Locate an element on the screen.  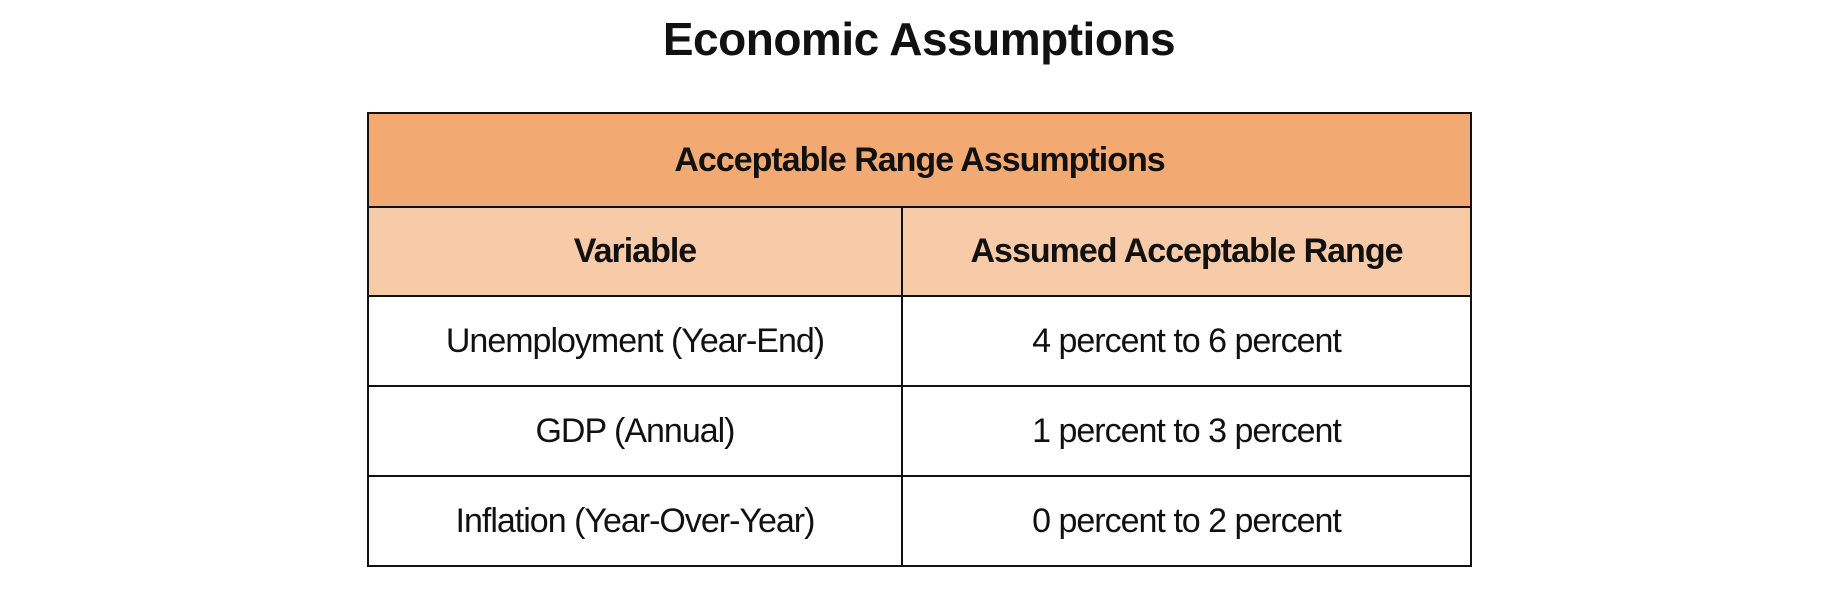
table-row: GDP (Annual) 1 percent to 3 percent is located at coordinates (919, 431).